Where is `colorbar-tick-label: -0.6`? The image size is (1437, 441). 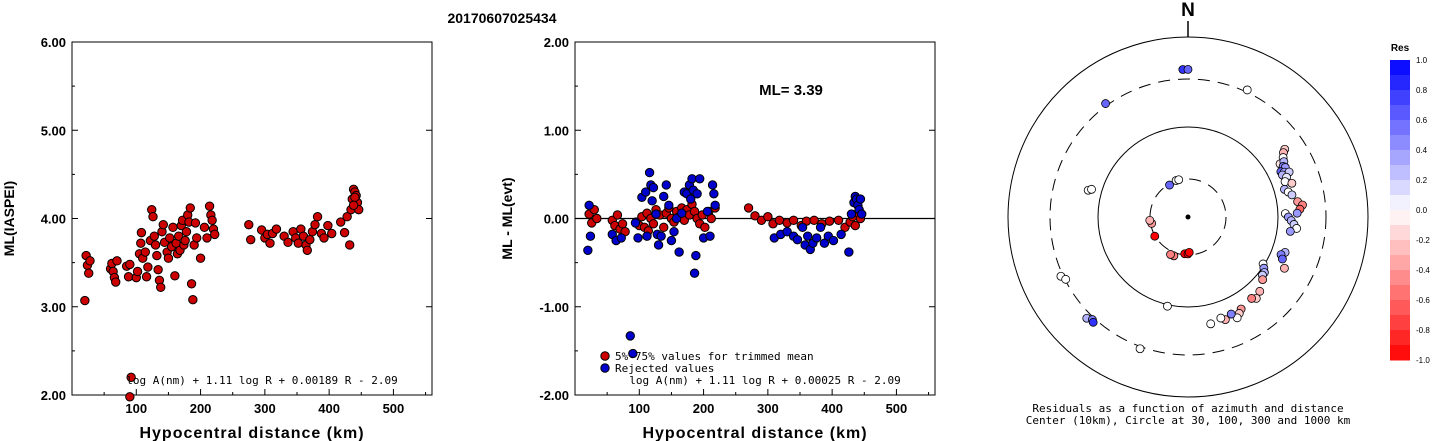
colorbar-tick-label: -0.6 is located at coordinates (1423, 300).